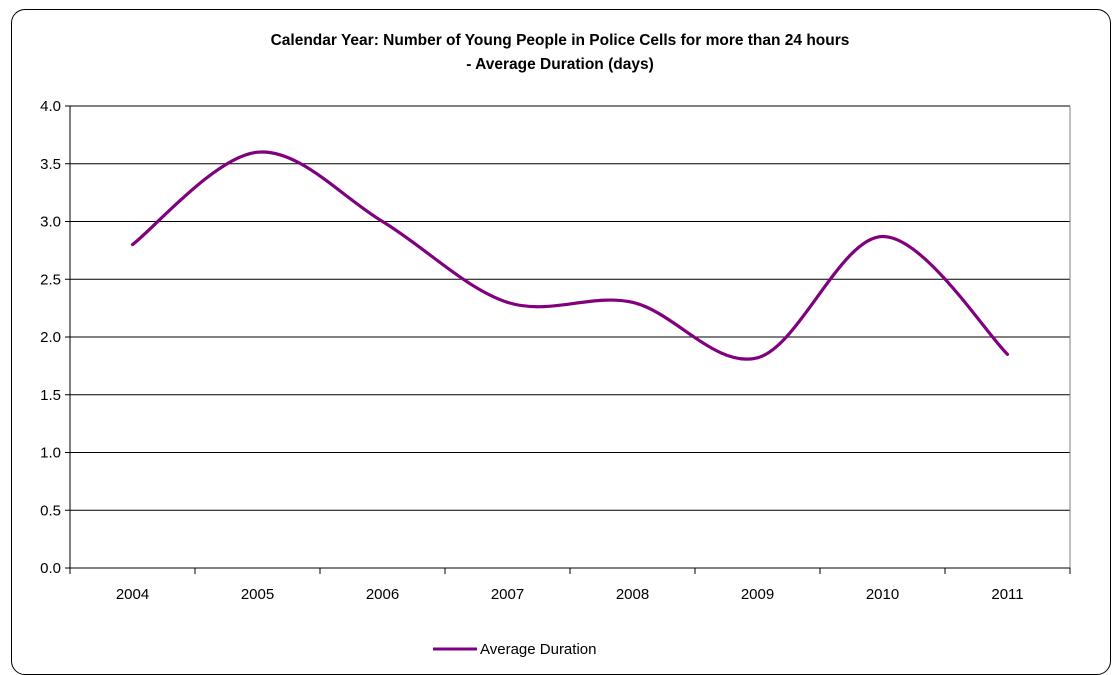 The image size is (1115, 675). I want to click on y-tick-label: 0.0, so click(50, 568).